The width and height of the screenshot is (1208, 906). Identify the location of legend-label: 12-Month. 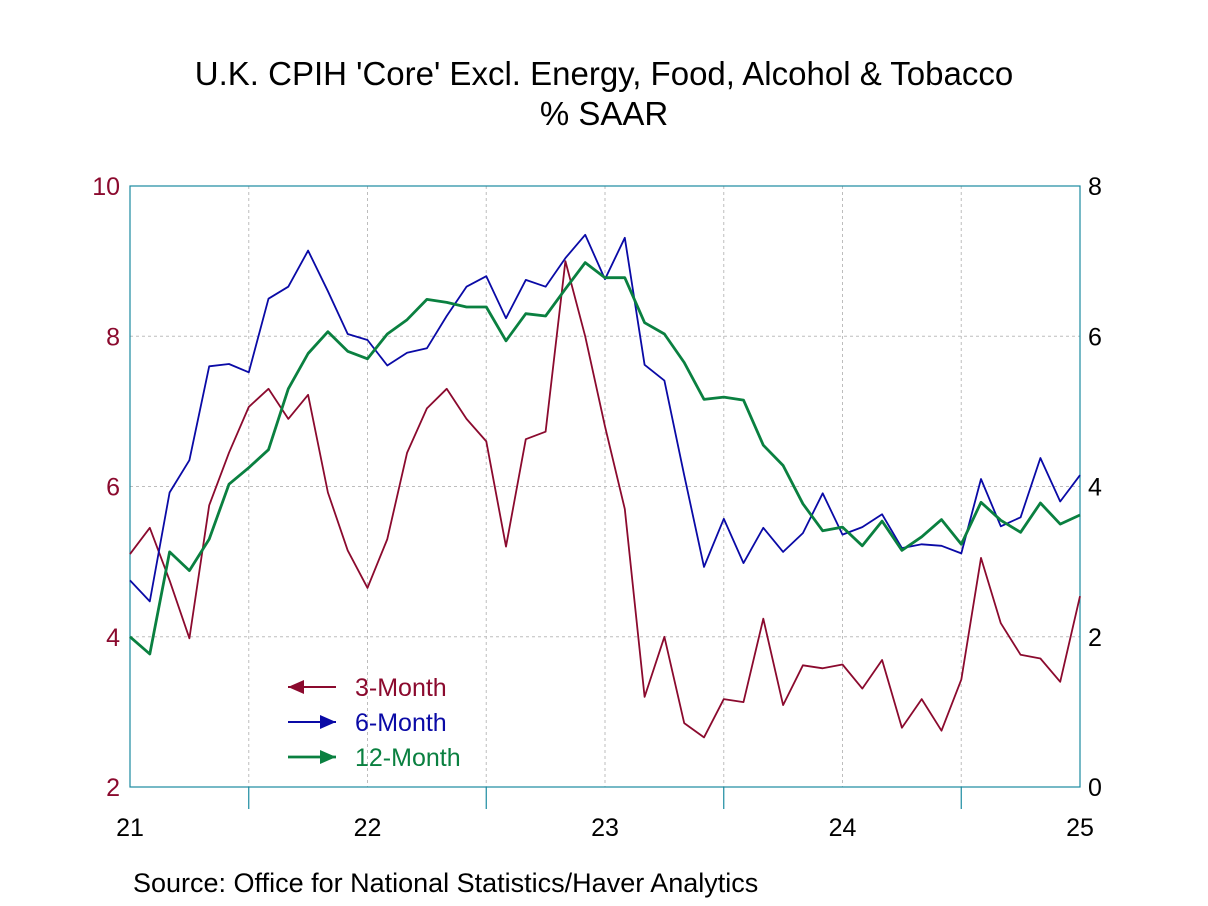
(408, 758).